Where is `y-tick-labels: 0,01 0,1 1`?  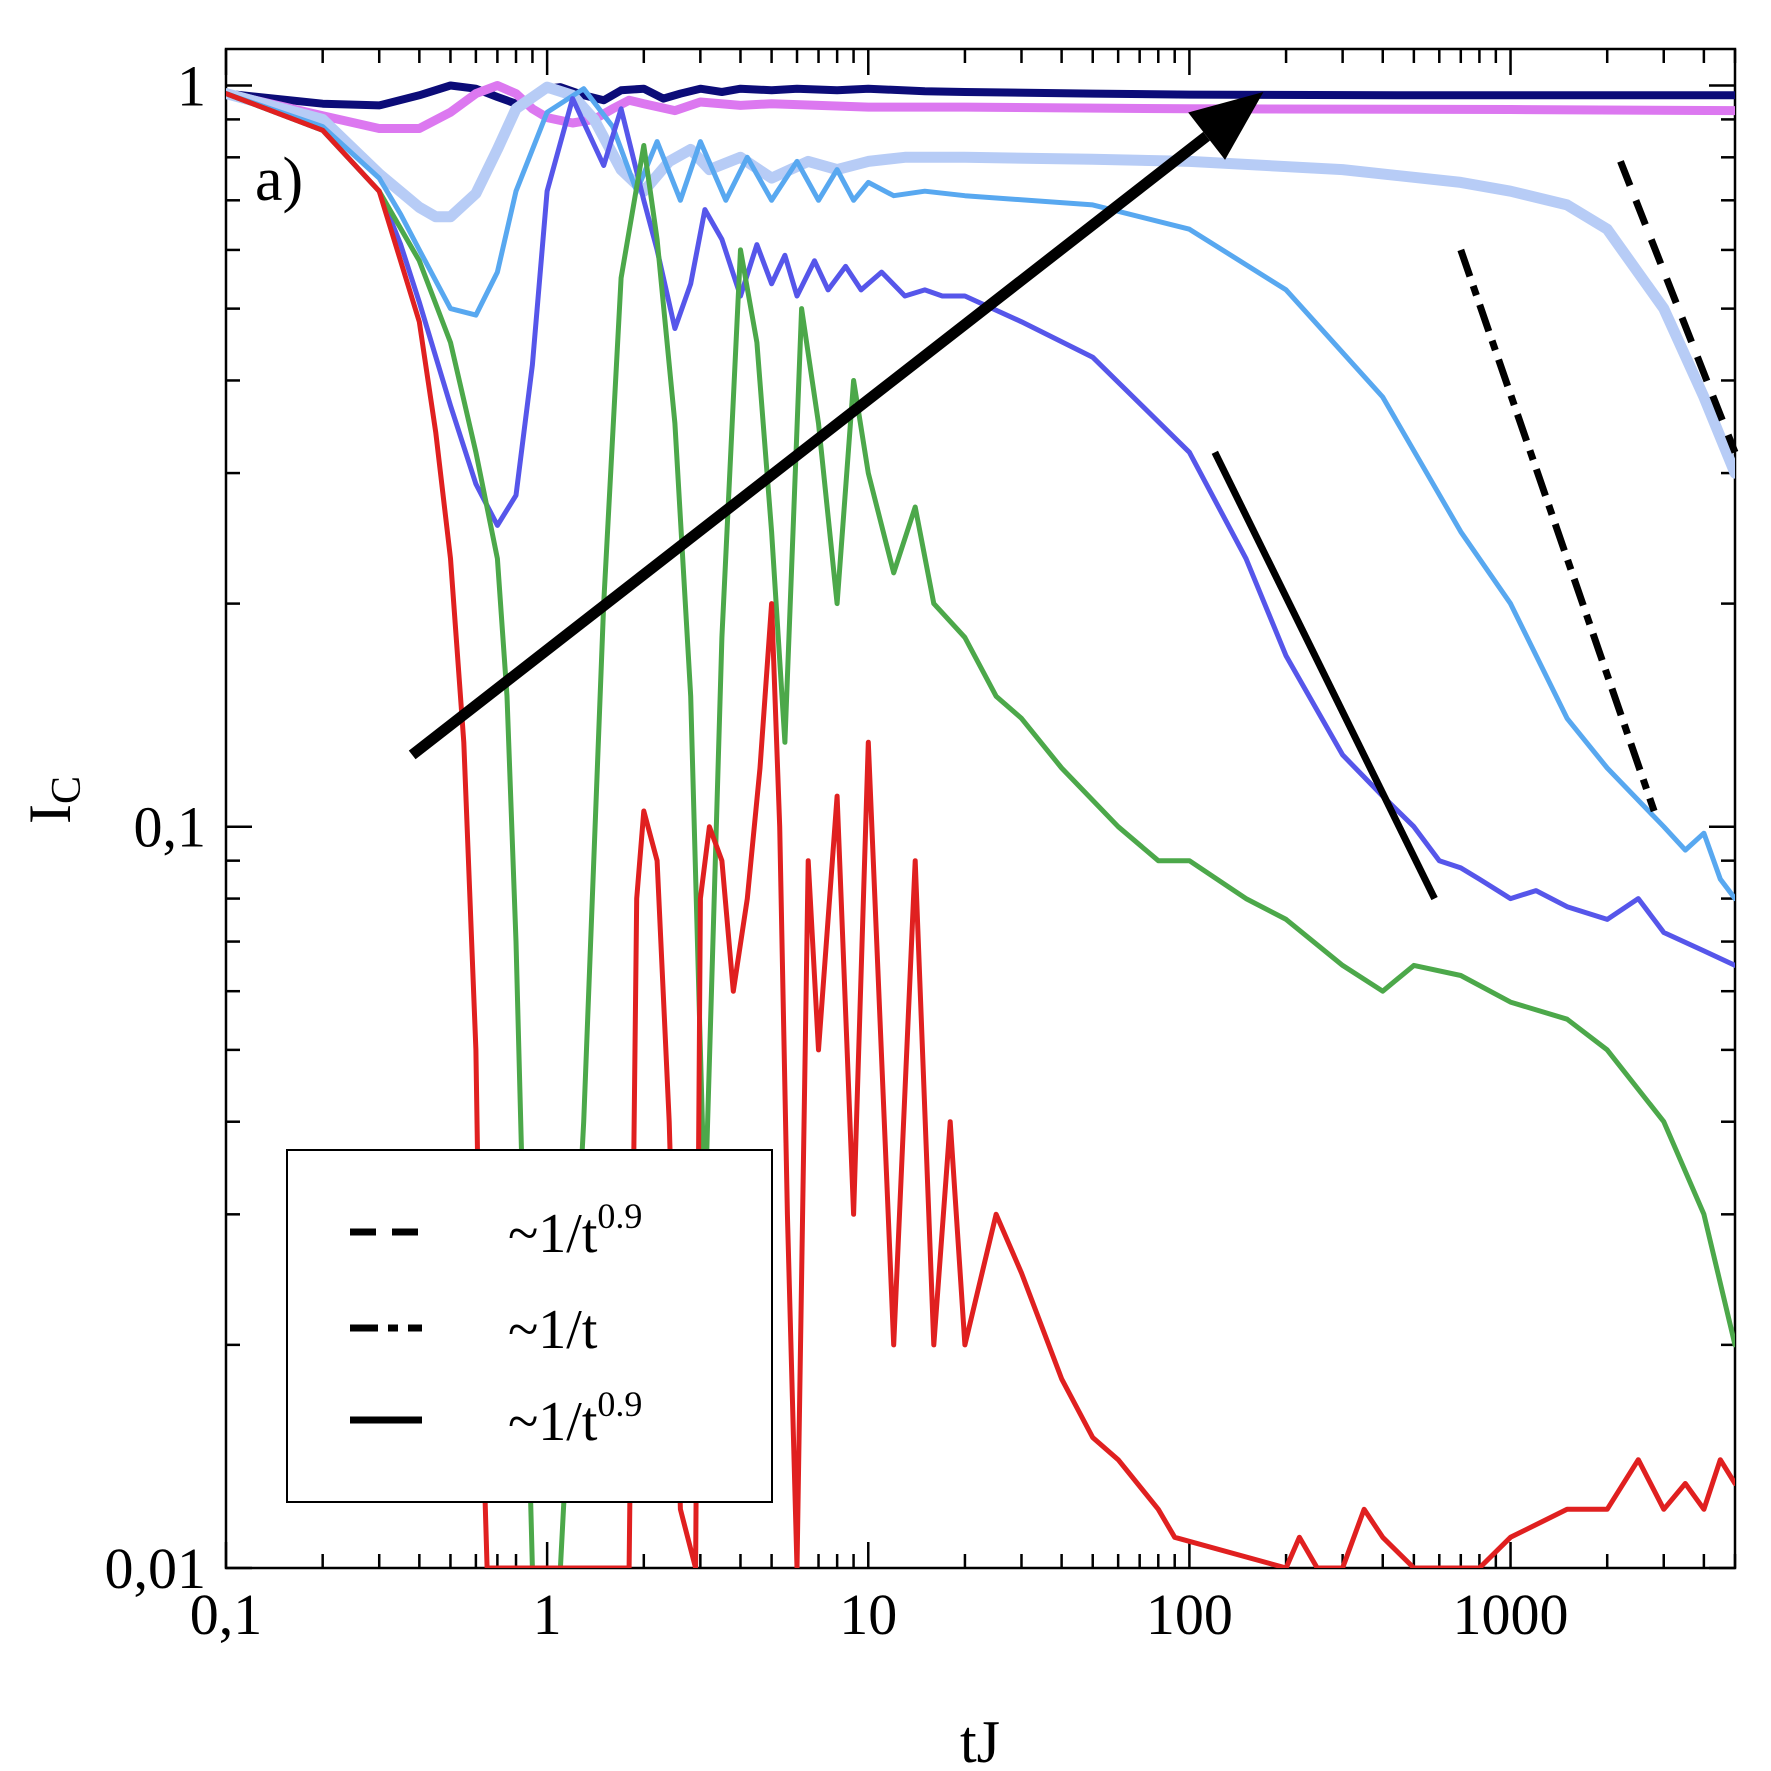 y-tick-labels: 0,01 0,1 1 is located at coordinates (156, 827).